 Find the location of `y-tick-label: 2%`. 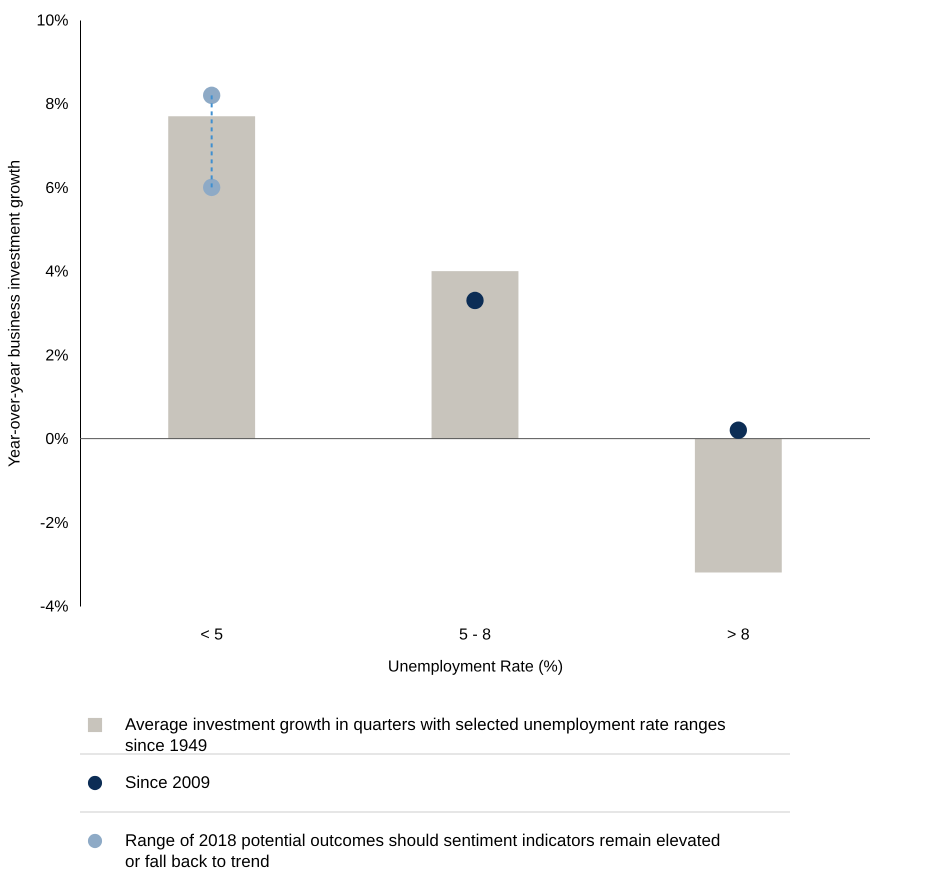

y-tick-label: 2% is located at coordinates (56, 355).